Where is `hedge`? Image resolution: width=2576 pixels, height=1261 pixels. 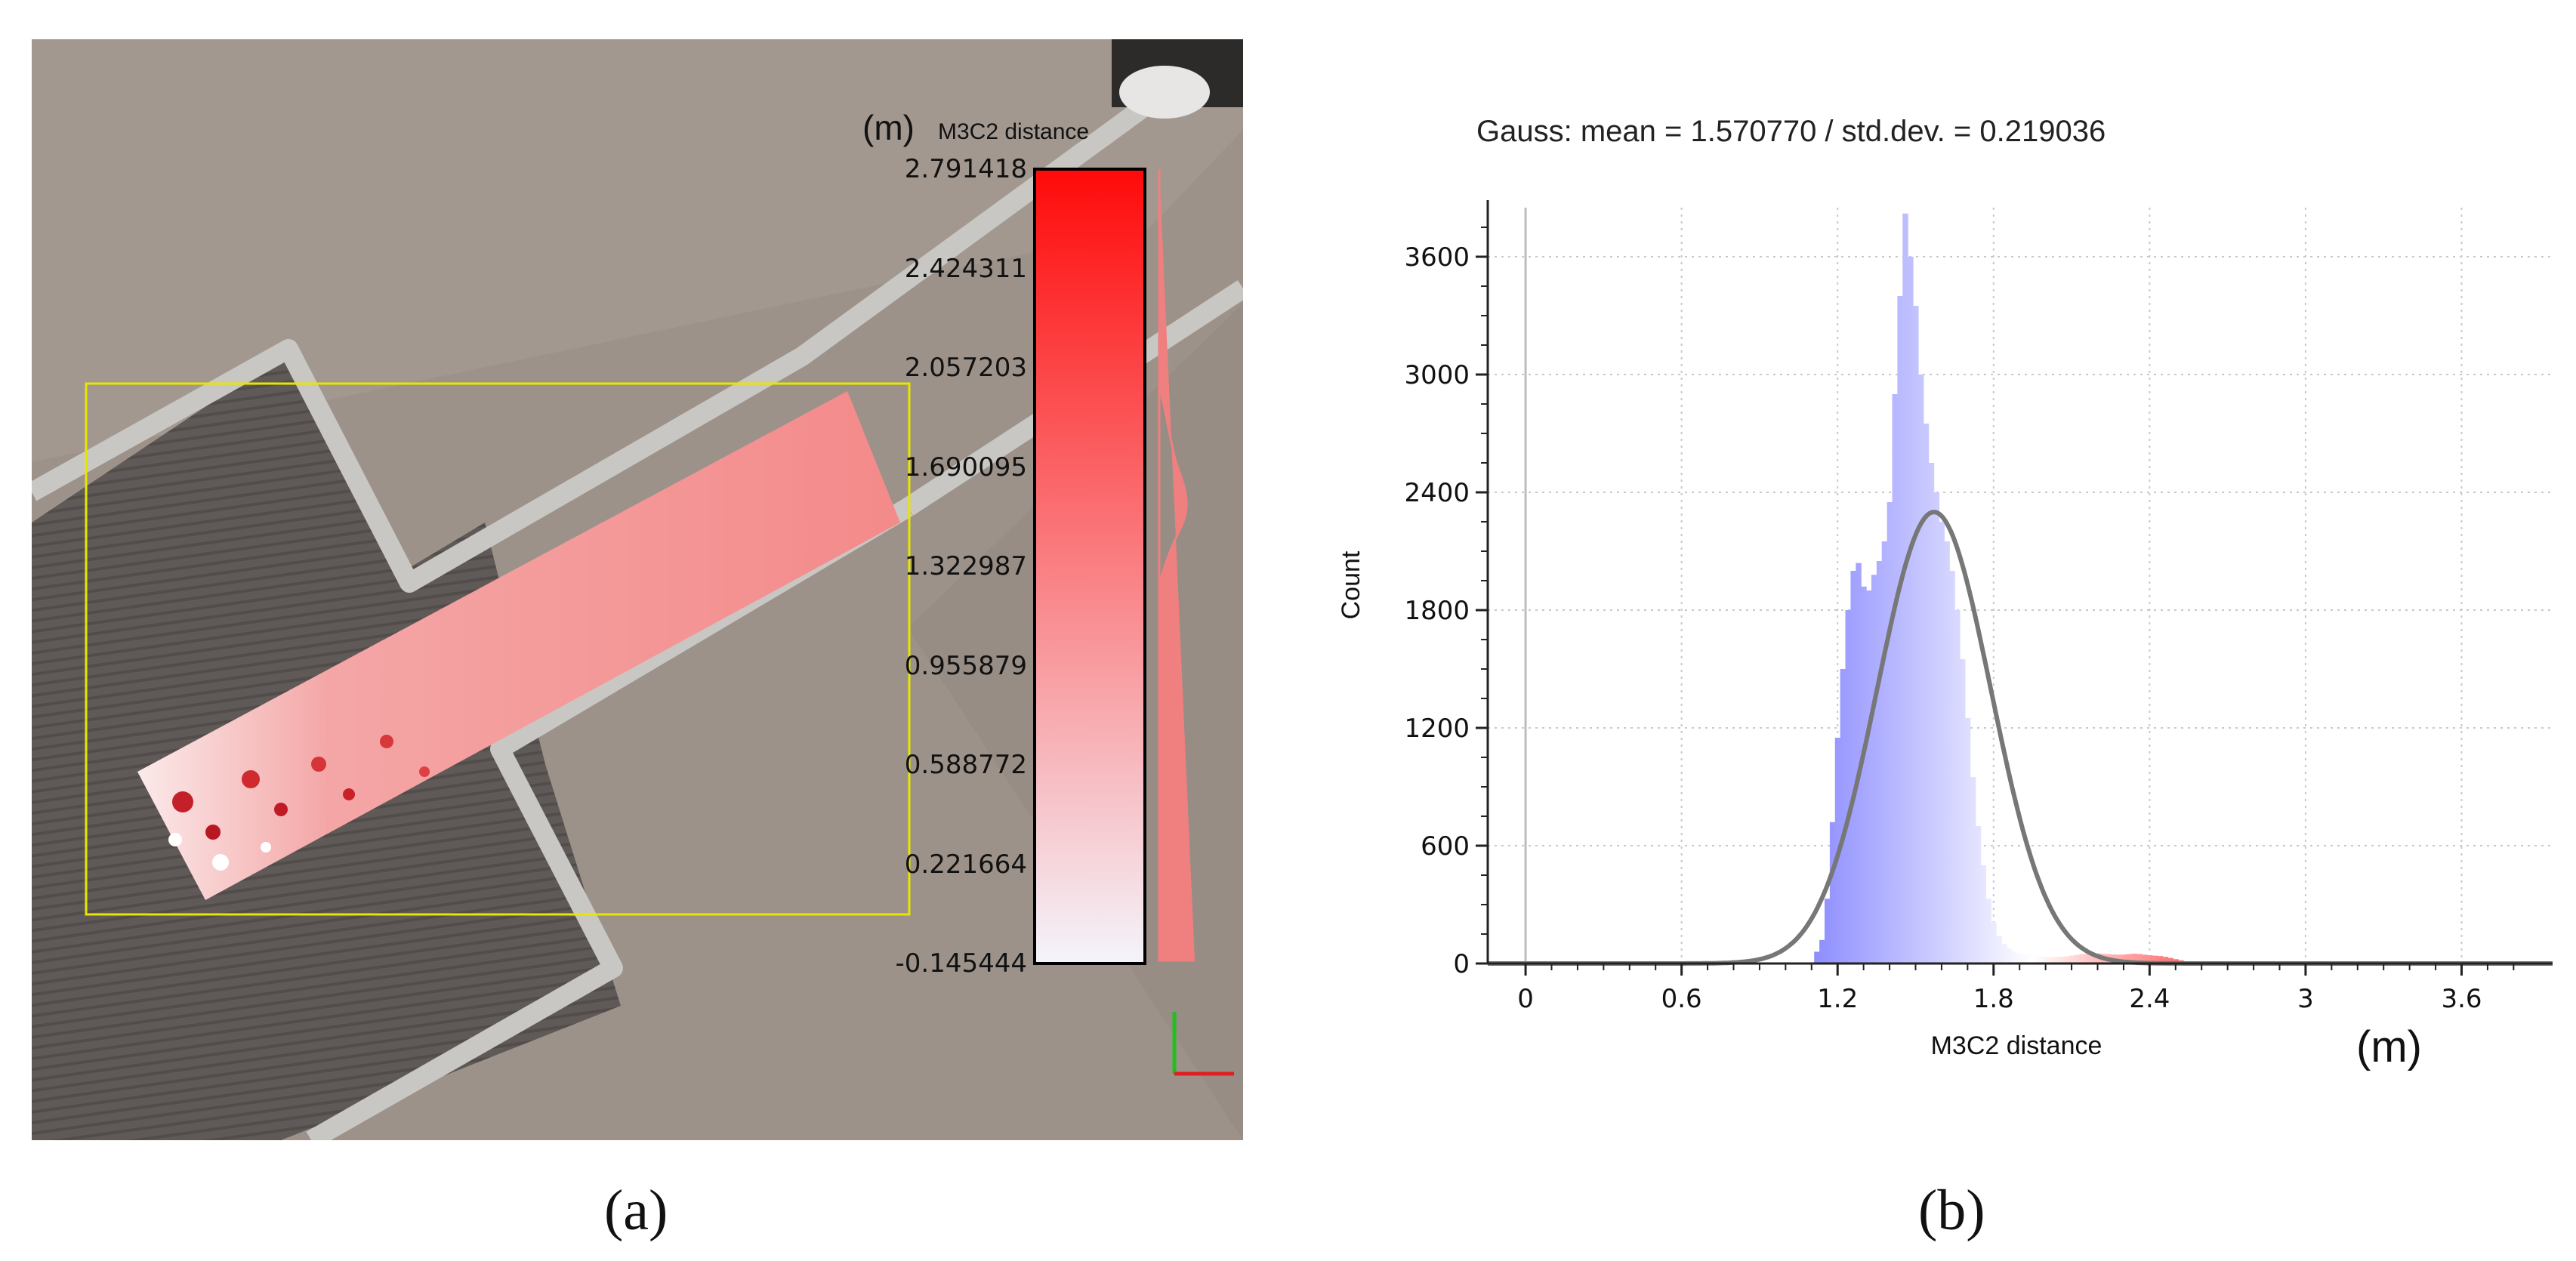 hedge is located at coordinates (1164, 92).